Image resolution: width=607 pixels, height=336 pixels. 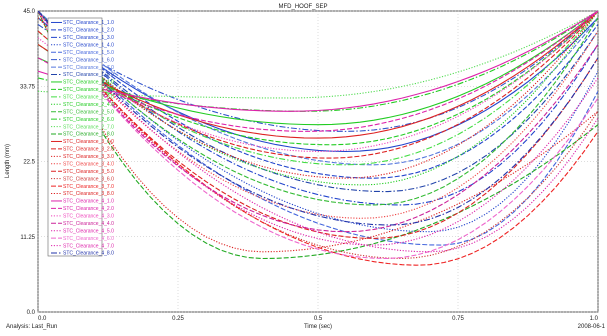 I want to click on legend-entry: STC_Clearance_3_7.0, so click(x=88, y=187).